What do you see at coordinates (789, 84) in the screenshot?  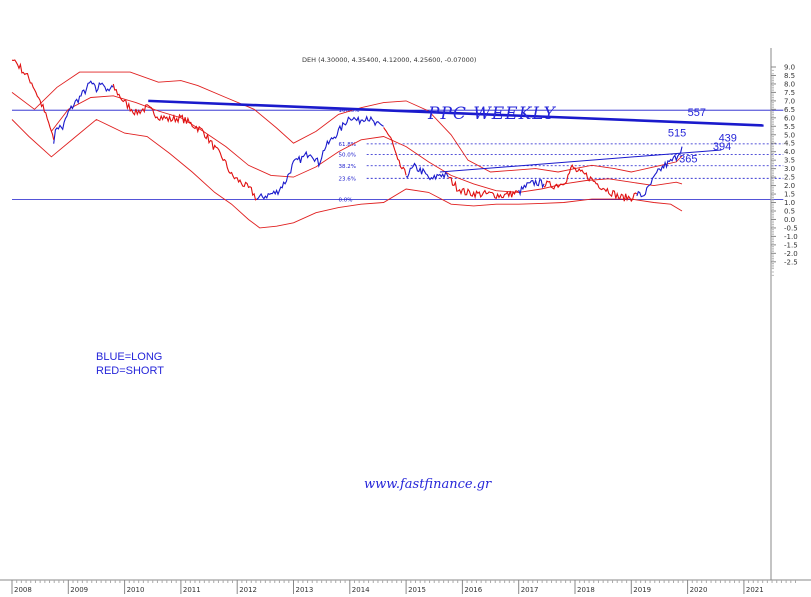 I see `y-tick-label: 8.0` at bounding box center [789, 84].